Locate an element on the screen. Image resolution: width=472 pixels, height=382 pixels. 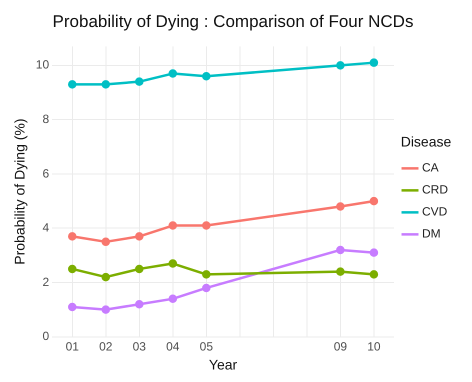
legend-label: CA is located at coordinates (430, 167).